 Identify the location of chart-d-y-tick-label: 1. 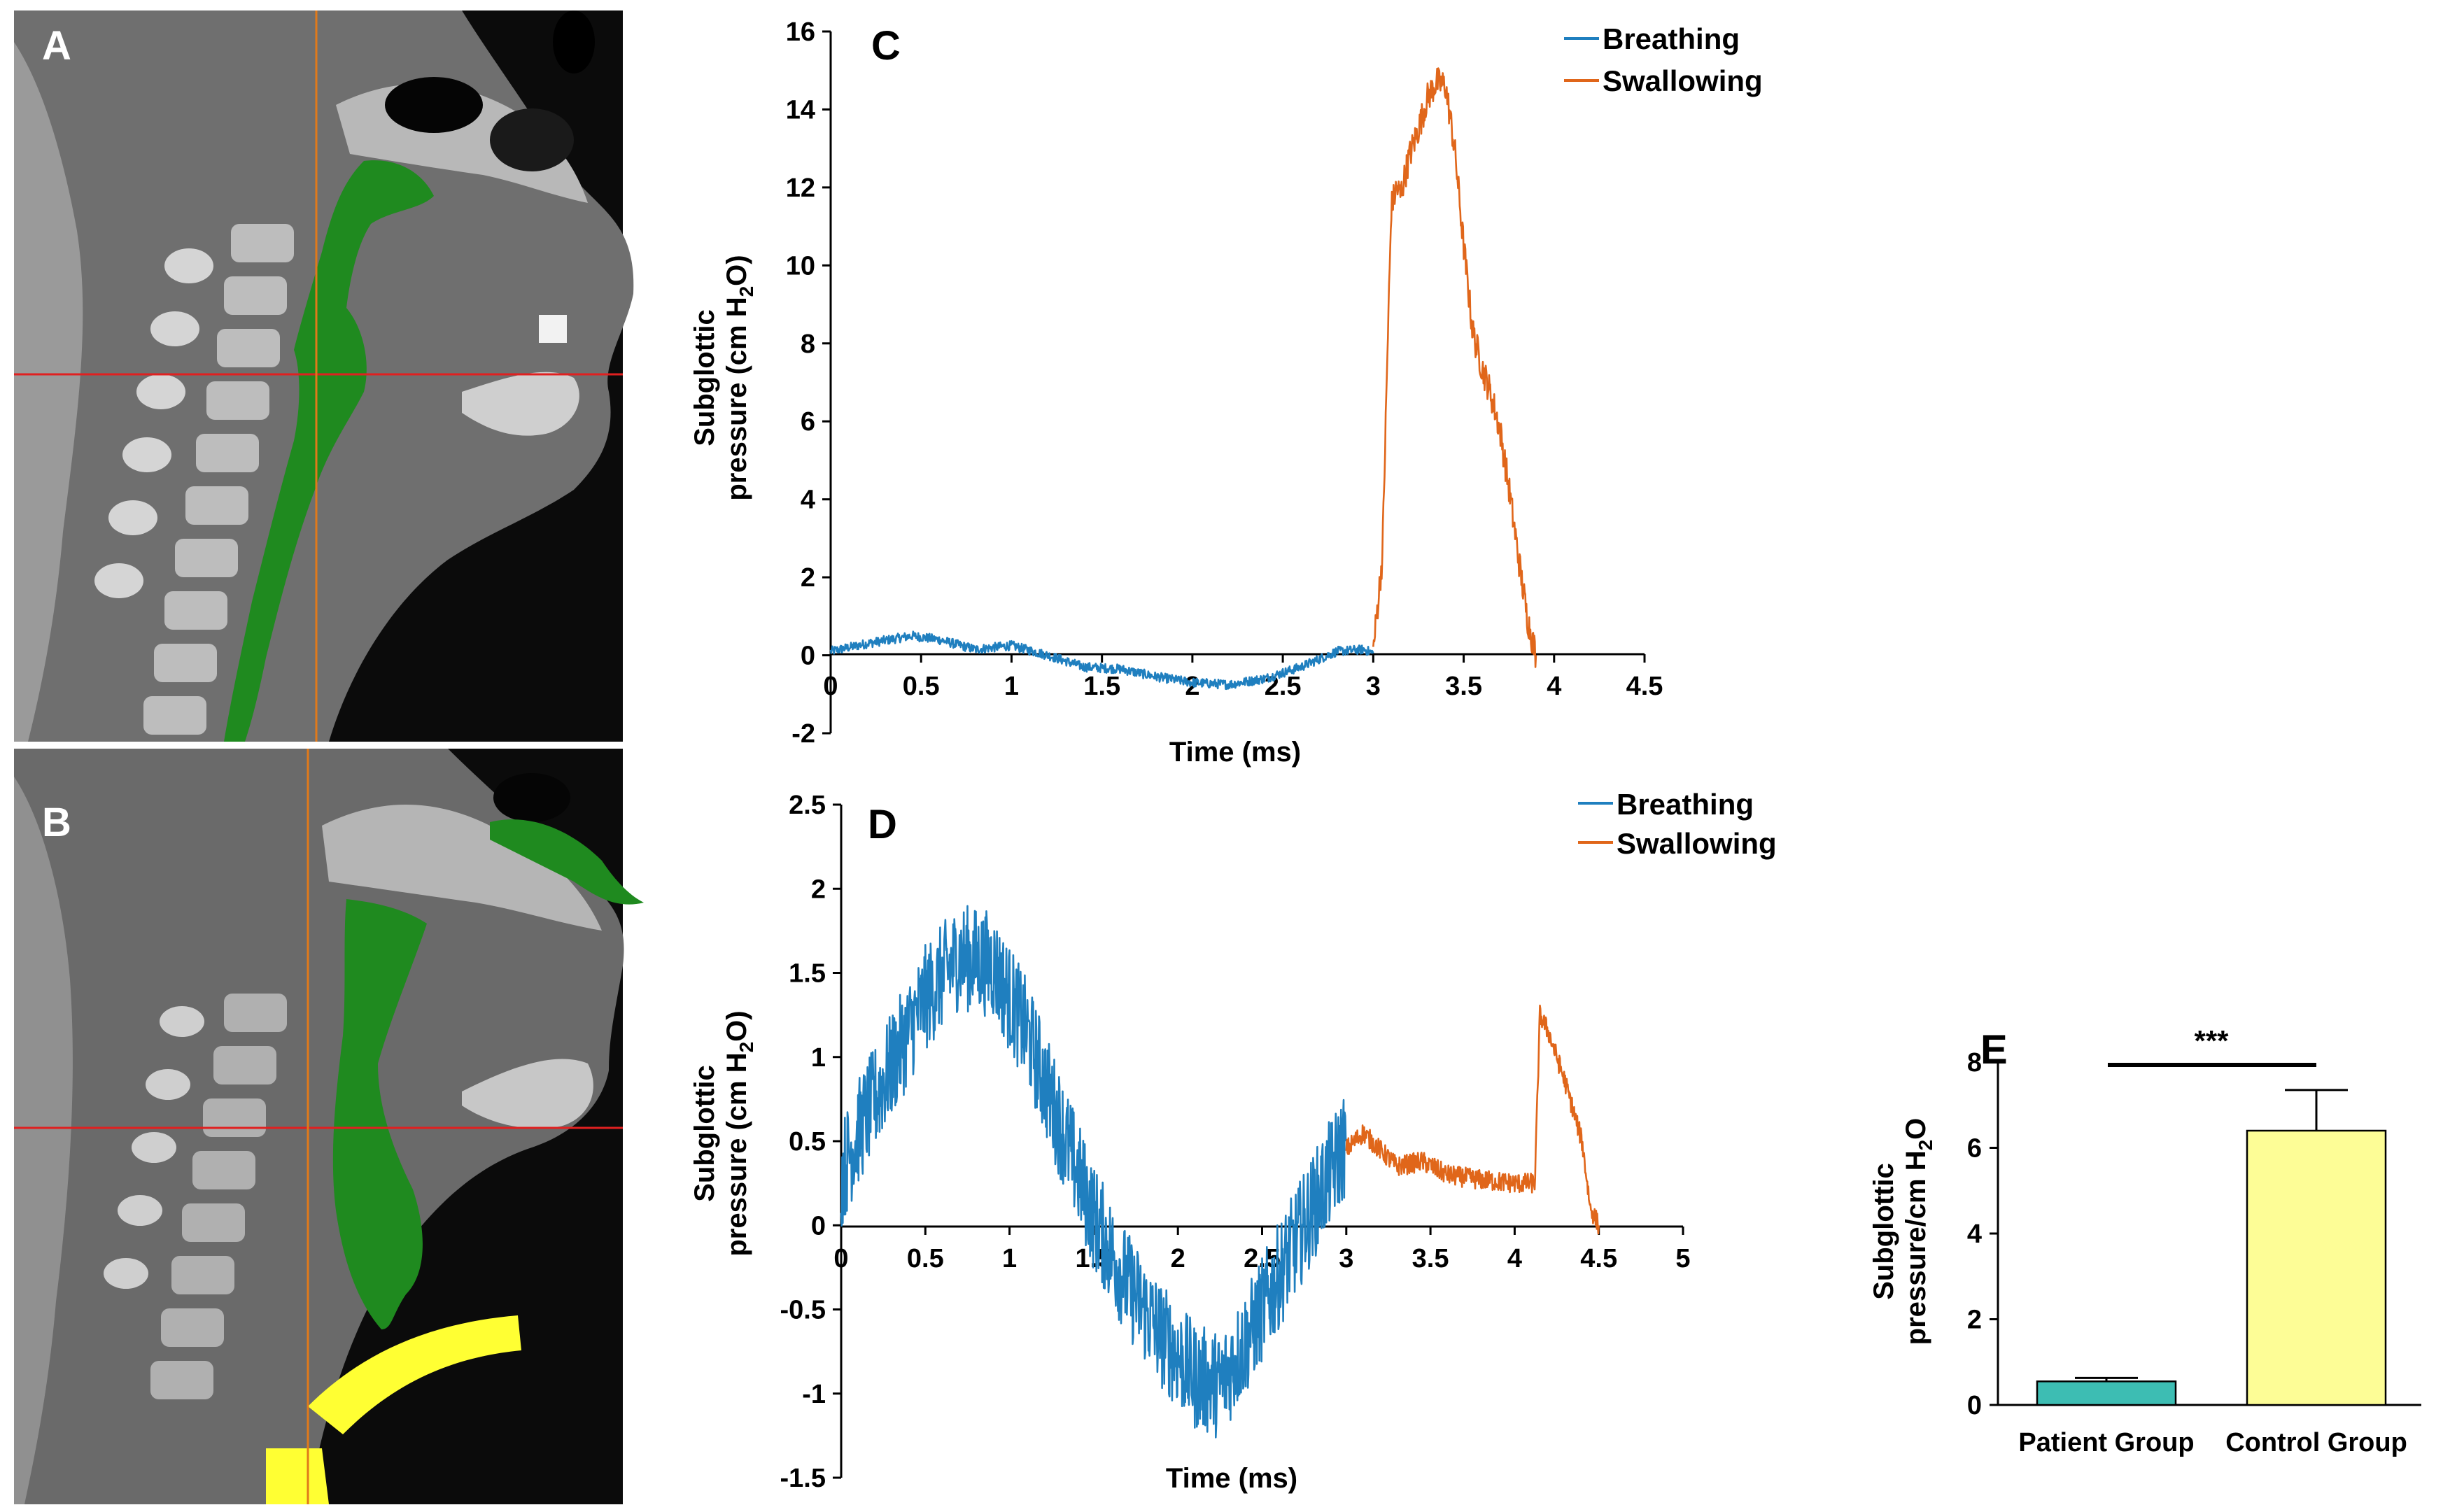
(819, 1058).